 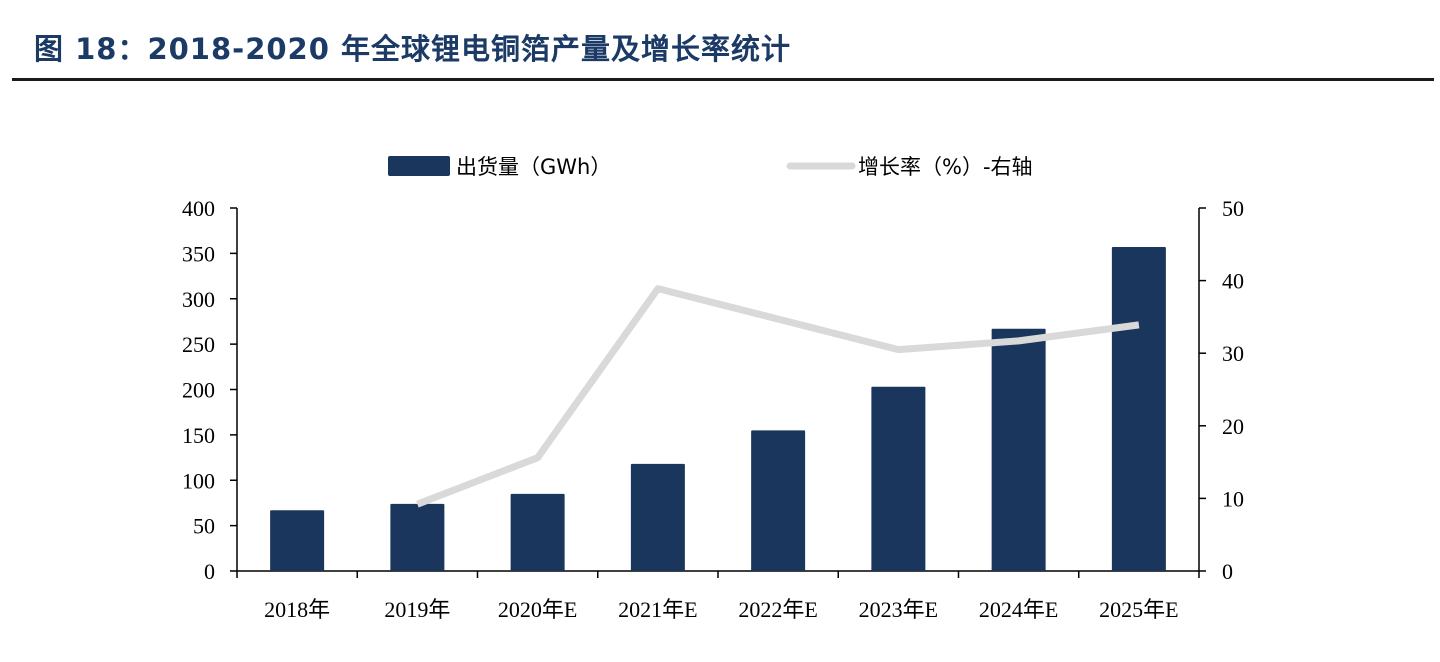 I want to click on x-tick-label: 2022年E, so click(x=777, y=609).